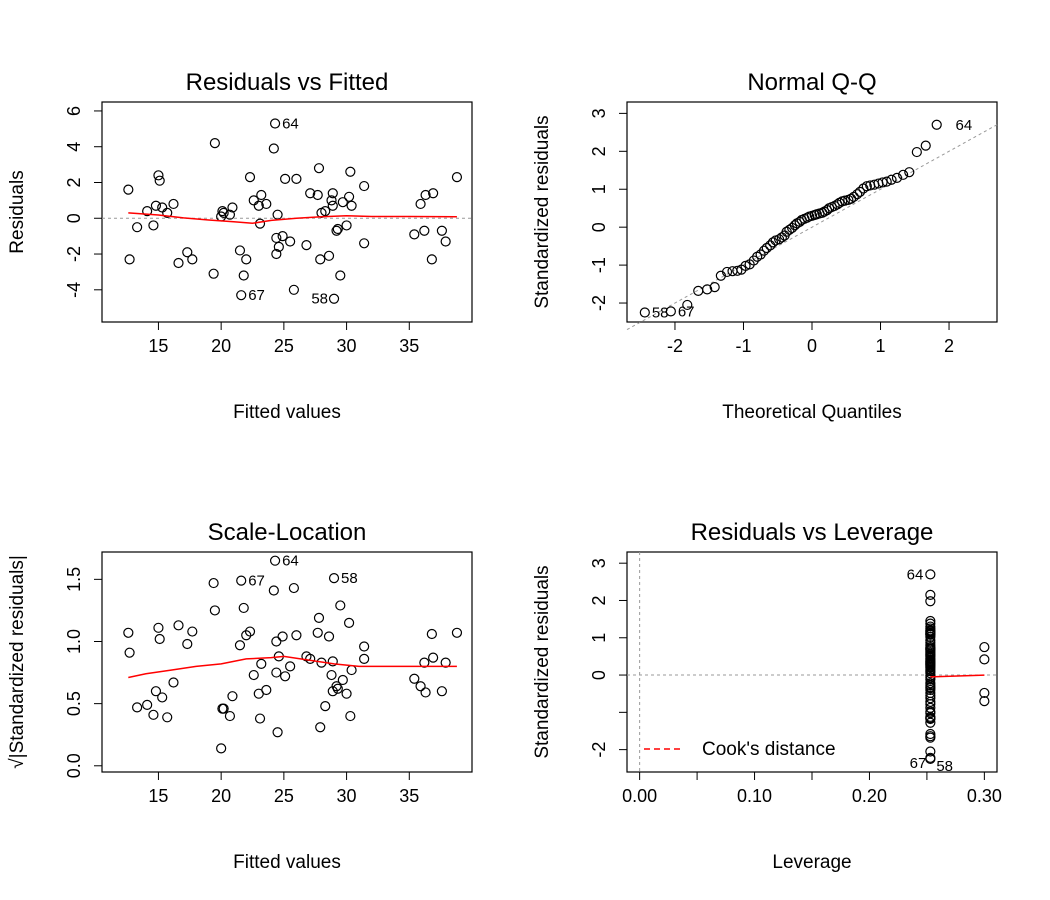 The height and width of the screenshot is (900, 1050). Describe the element at coordinates (74, 147) in the screenshot. I see `rvf-ytick-label: 4` at that location.